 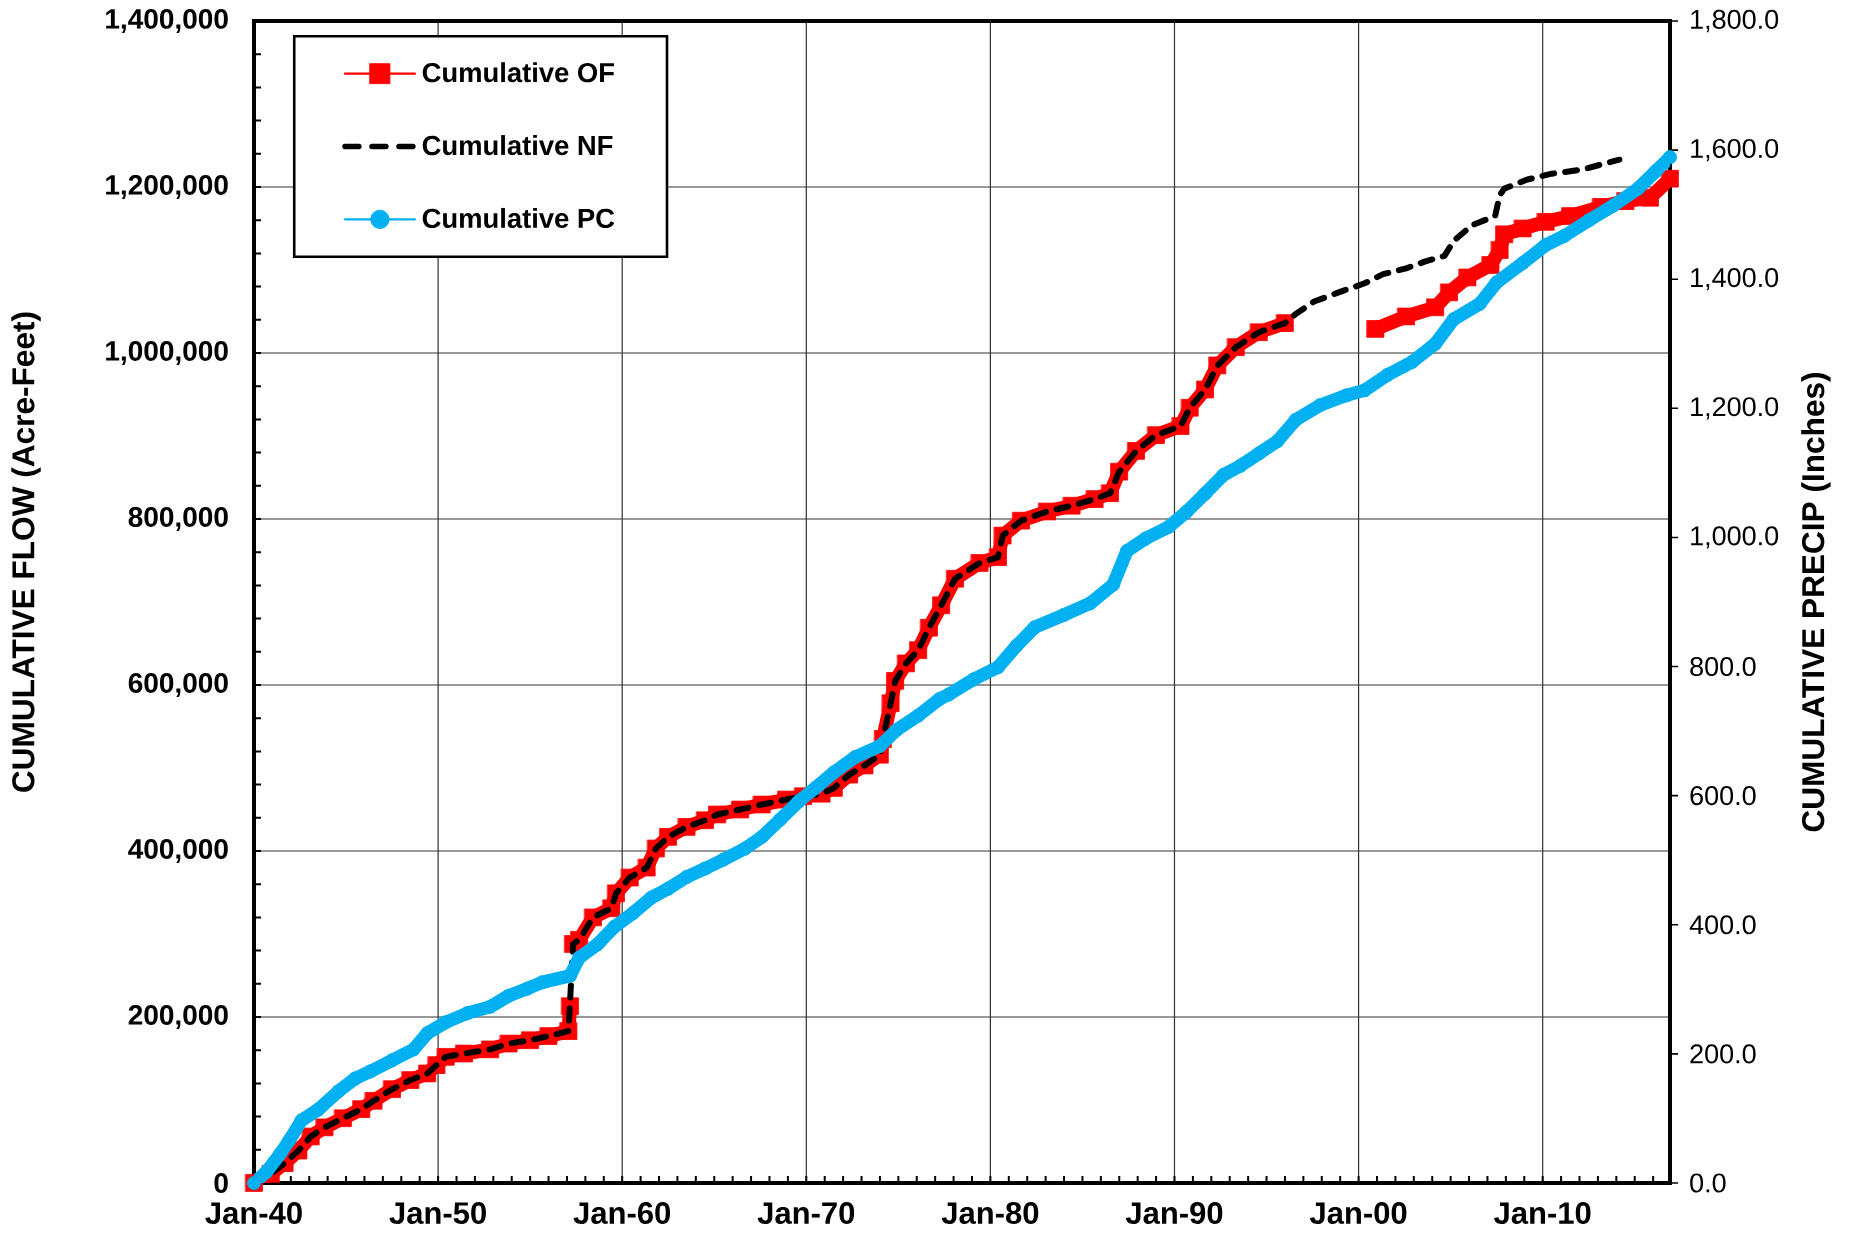 I want to click on x-tick-label: Jan-90, so click(x=1174, y=1213).